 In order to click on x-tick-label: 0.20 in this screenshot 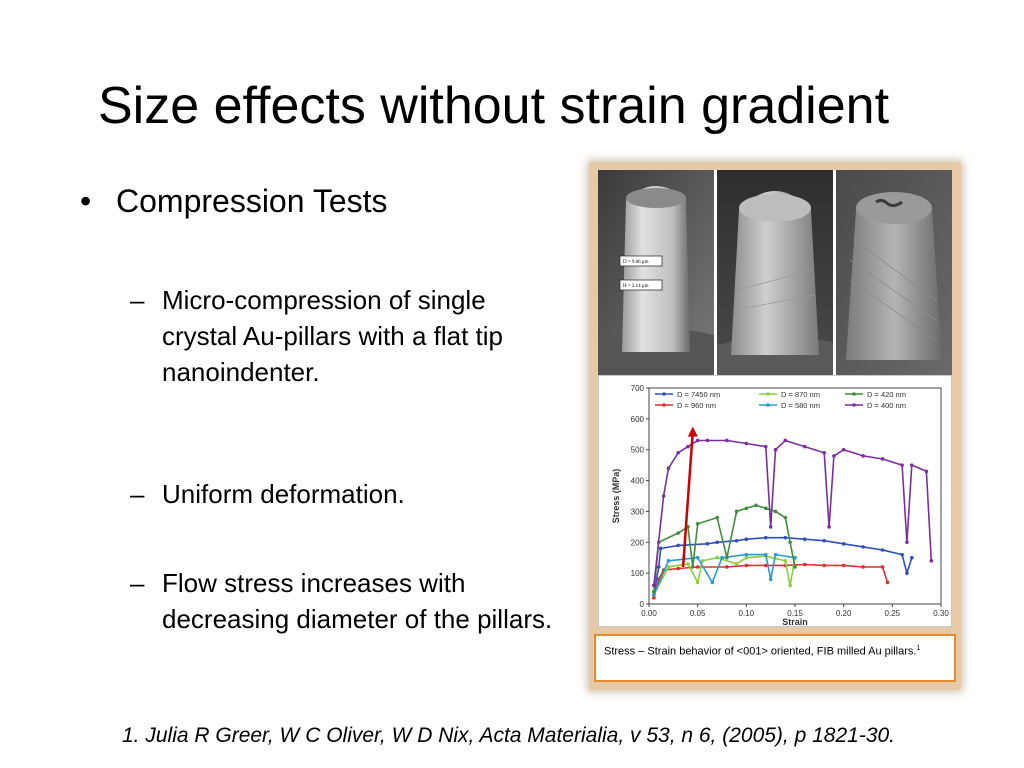, I will do `click(844, 613)`.